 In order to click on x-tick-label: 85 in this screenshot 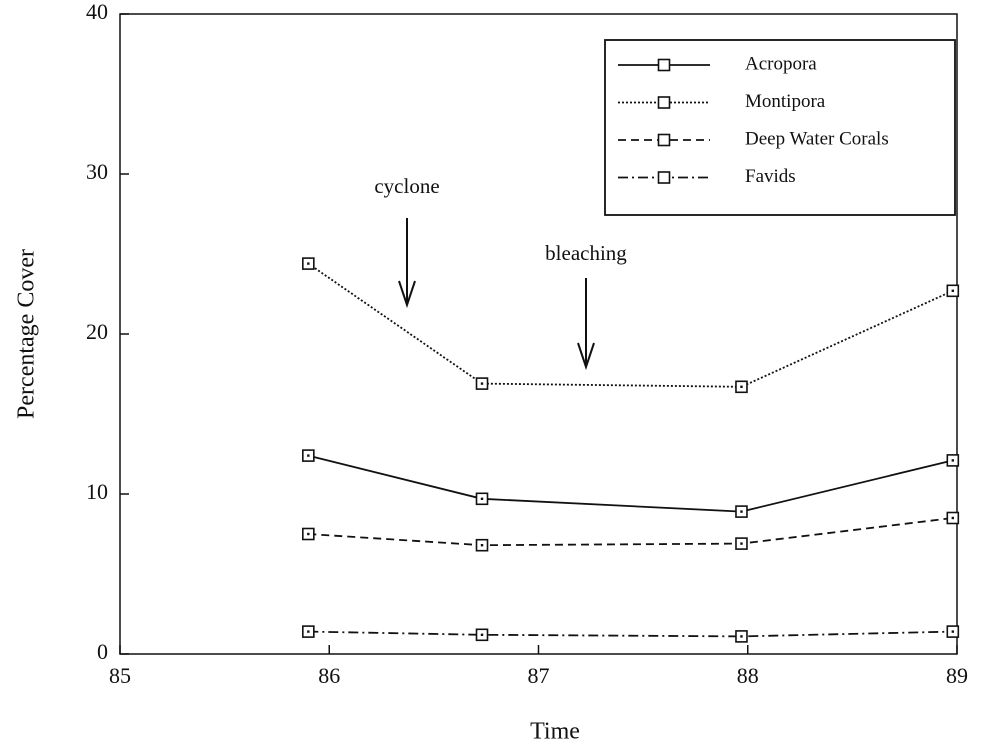, I will do `click(120, 675)`.